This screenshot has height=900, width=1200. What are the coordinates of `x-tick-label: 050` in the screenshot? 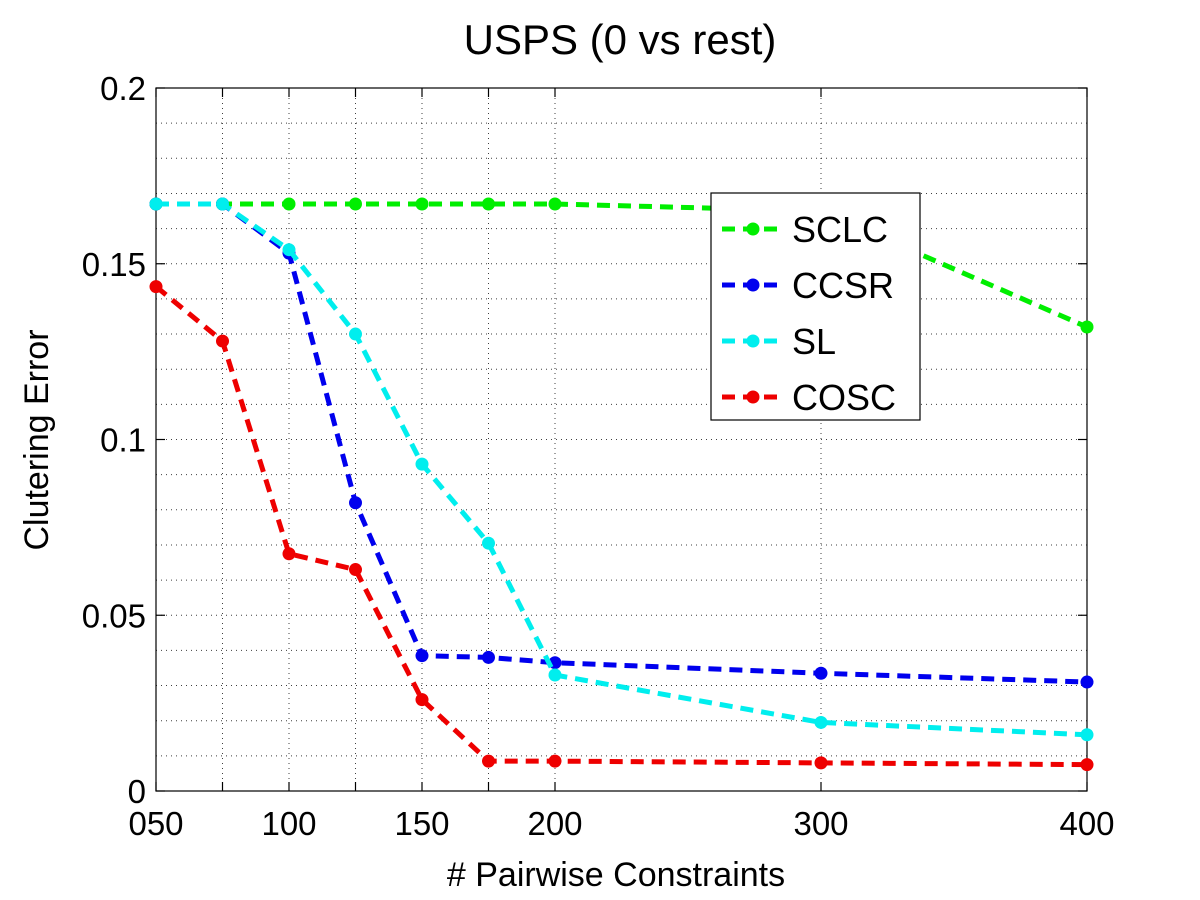 It's located at (155, 823).